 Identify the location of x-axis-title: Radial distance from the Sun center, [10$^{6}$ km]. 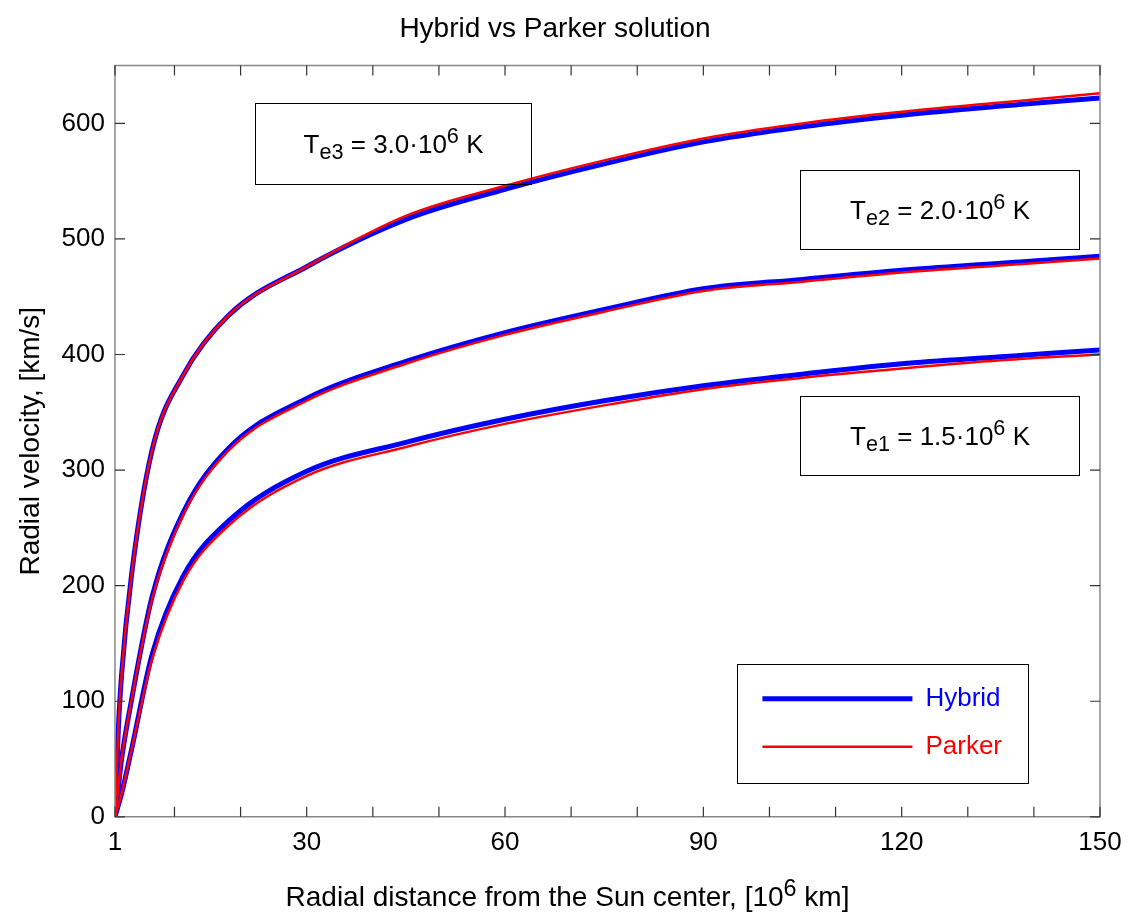
(567, 894).